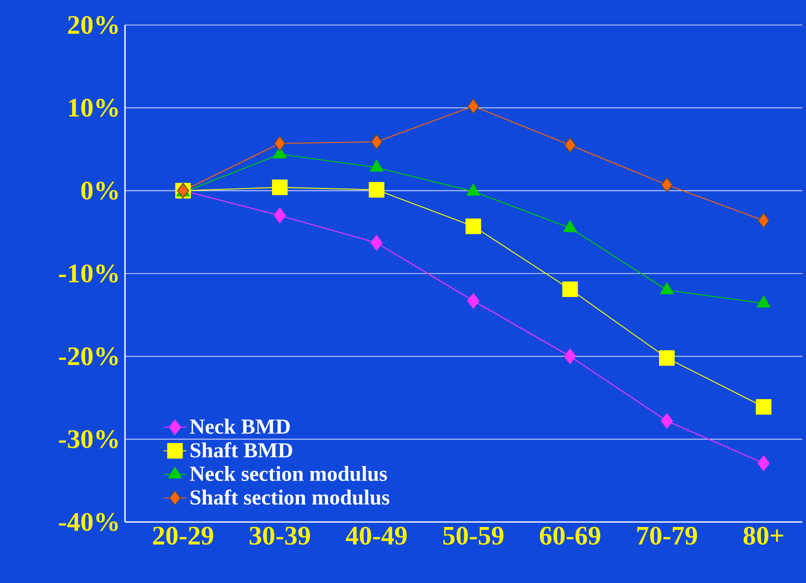 This screenshot has width=806, height=583. What do you see at coordinates (93, 25) in the screenshot?
I see `y-tick-label: 20%` at bounding box center [93, 25].